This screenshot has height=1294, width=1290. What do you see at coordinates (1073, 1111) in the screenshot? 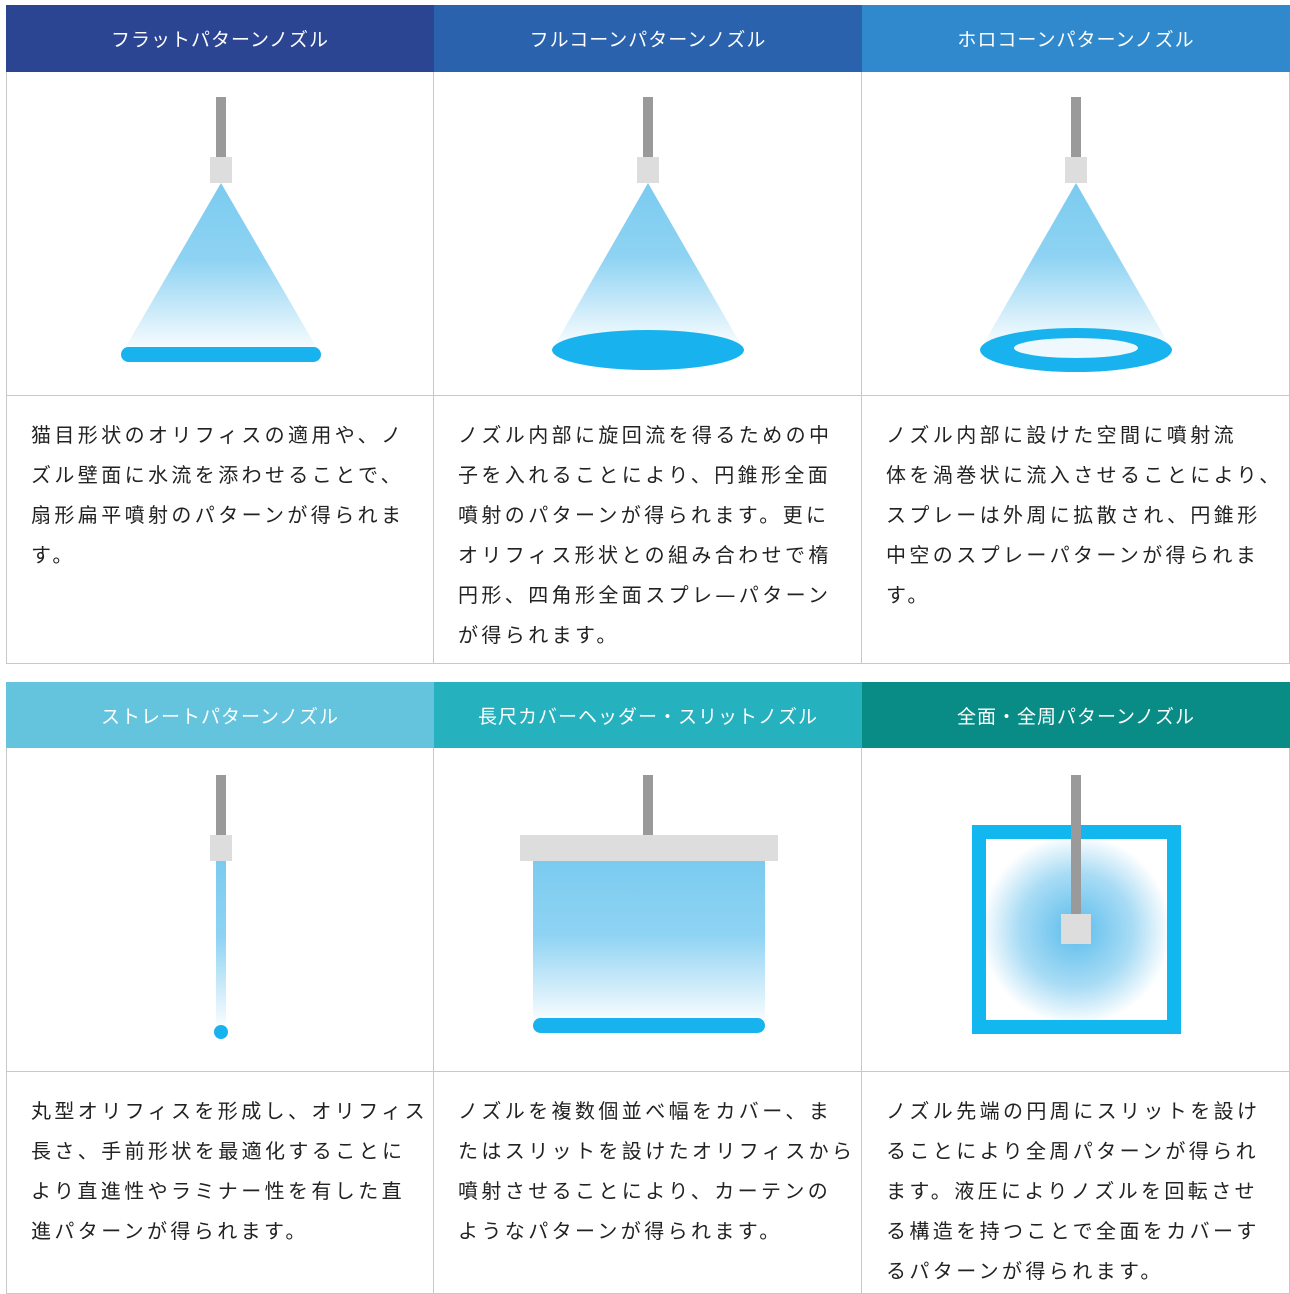
I see `text-line: ノズル先端の円周にスリットを設け` at bounding box center [1073, 1111].